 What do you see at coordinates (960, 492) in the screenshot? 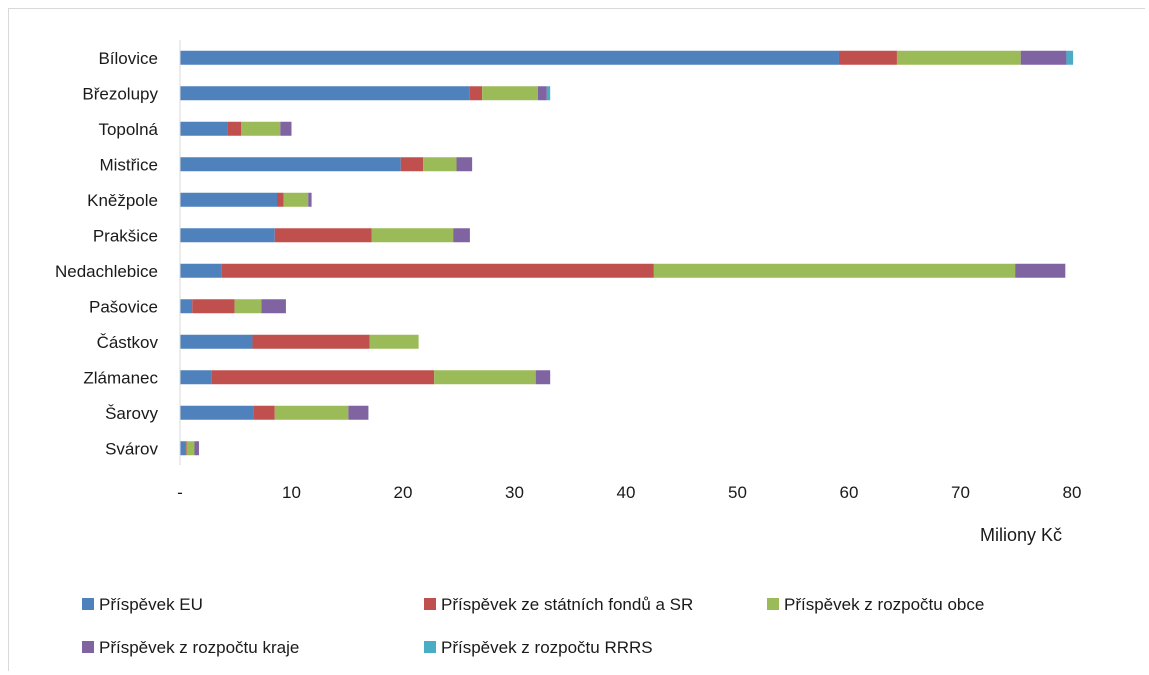
I see `x-tick-label: 70` at bounding box center [960, 492].